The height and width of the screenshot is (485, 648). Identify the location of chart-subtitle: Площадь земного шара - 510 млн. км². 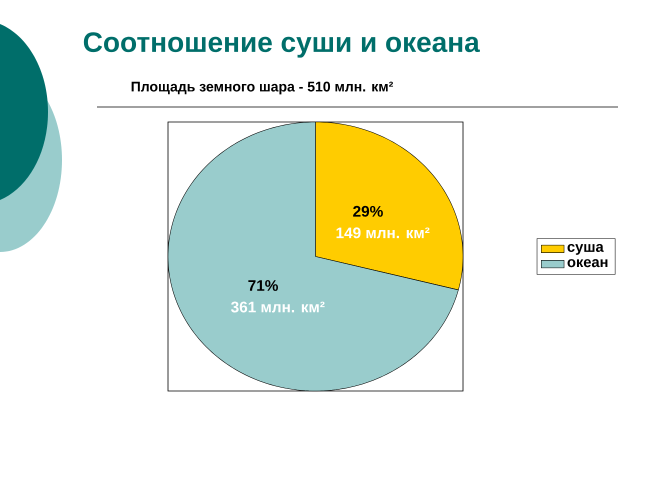
(263, 88).